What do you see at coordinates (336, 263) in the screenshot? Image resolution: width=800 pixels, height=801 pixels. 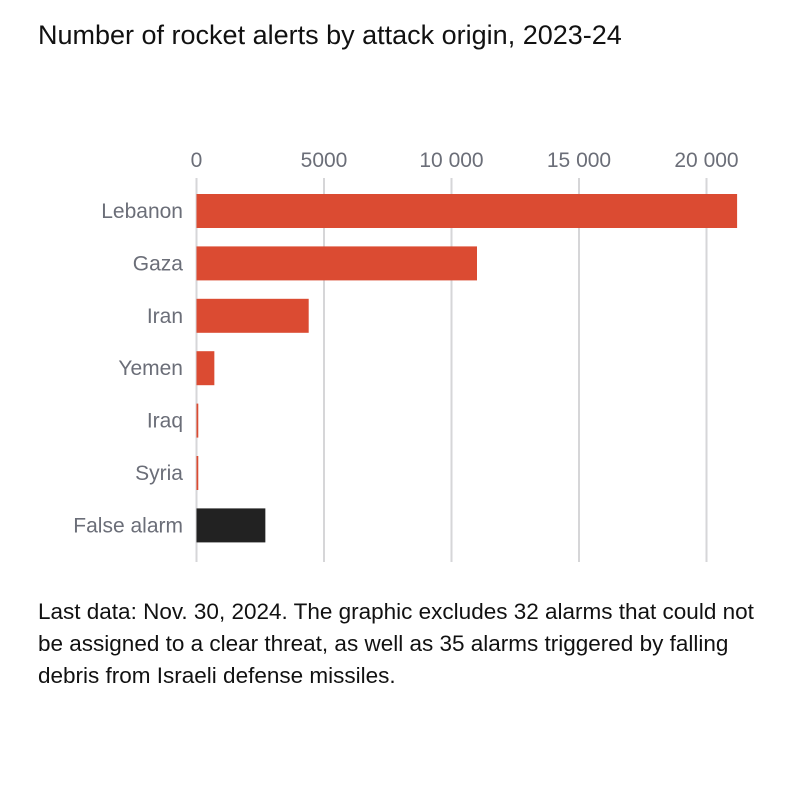 I see `bar-gaza` at bounding box center [336, 263].